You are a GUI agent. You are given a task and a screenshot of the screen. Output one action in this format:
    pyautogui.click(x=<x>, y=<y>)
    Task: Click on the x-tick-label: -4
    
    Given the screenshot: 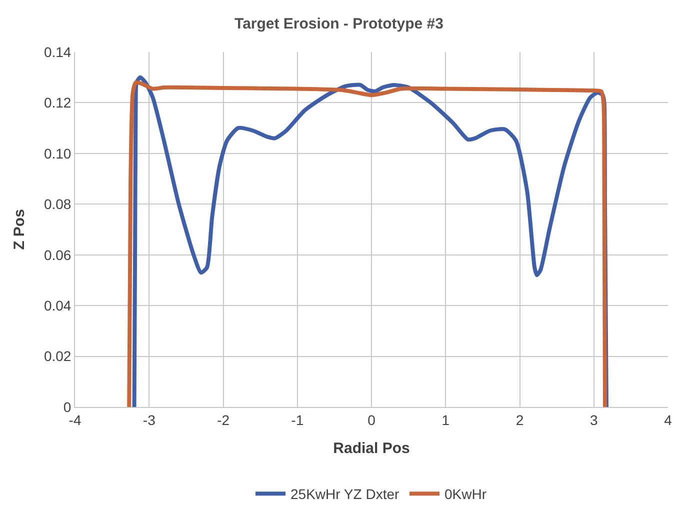 What is the action you would take?
    pyautogui.click(x=75, y=420)
    